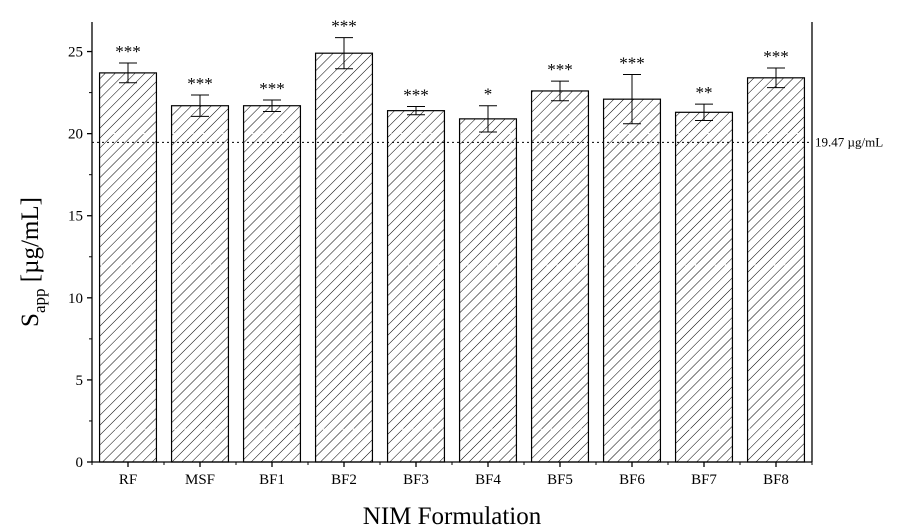 The image size is (904, 532). I want to click on bar-BF3, so click(416, 286).